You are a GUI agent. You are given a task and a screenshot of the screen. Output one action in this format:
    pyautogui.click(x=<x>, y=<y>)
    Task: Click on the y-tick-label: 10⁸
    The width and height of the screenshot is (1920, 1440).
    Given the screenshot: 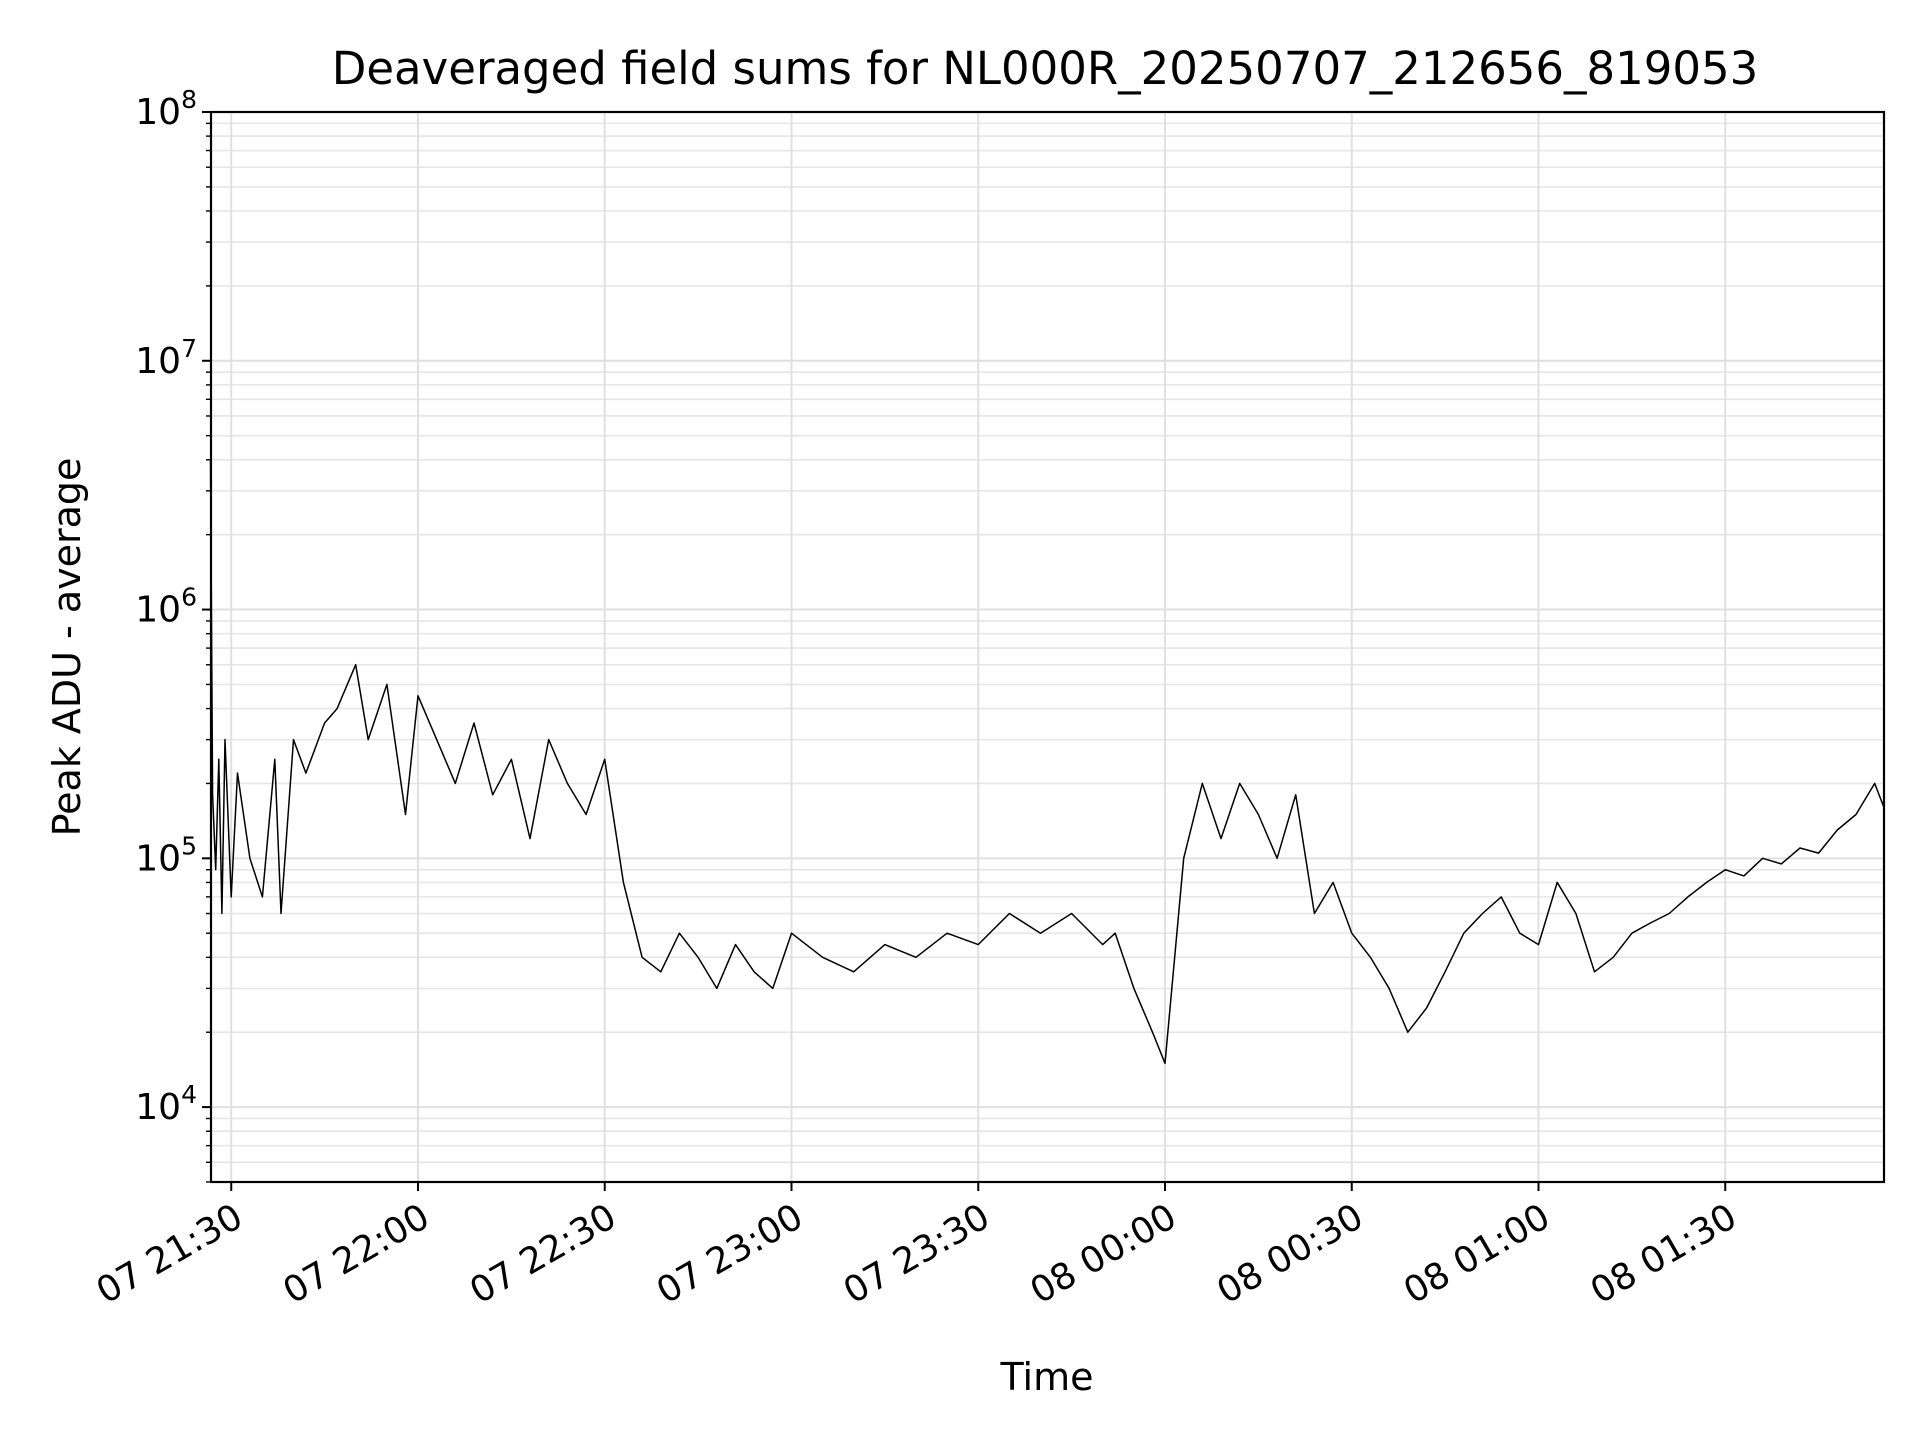 What is the action you would take?
    pyautogui.click(x=166, y=109)
    